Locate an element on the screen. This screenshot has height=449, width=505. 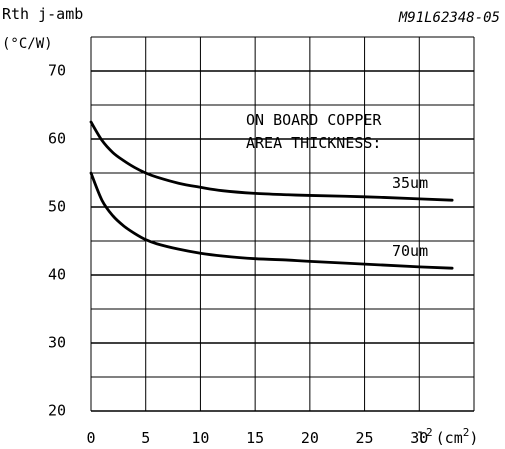
series-line-35um is located at coordinates (271, 161).